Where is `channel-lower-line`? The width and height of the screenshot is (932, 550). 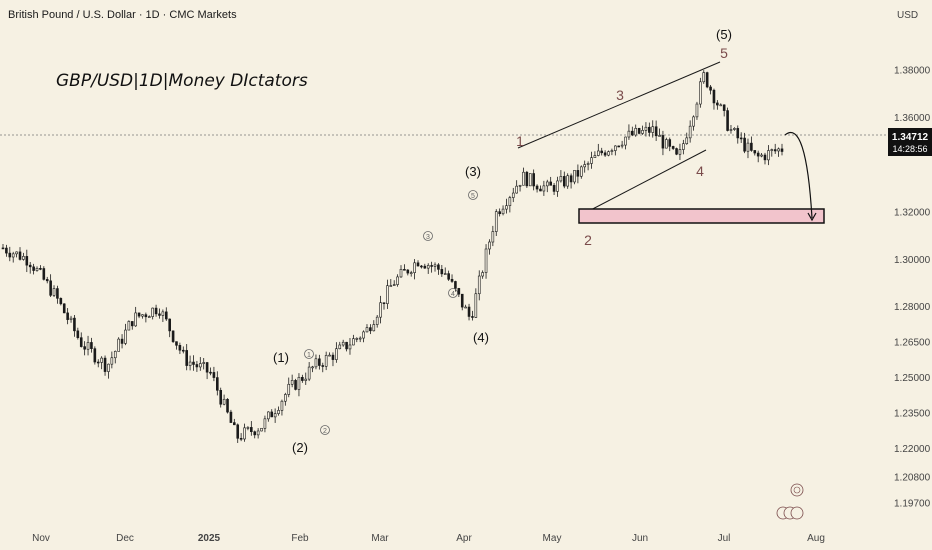 channel-lower-line is located at coordinates (644, 182).